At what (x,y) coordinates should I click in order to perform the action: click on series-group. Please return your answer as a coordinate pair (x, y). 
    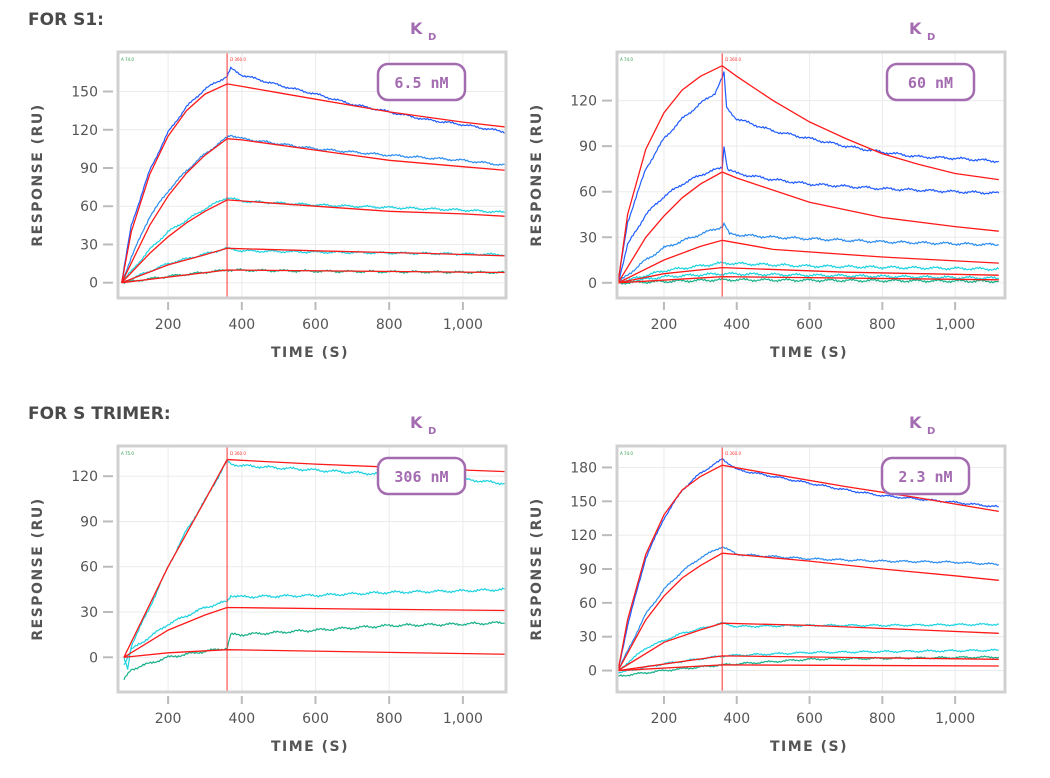
    Looking at the image, I should click on (808, 174).